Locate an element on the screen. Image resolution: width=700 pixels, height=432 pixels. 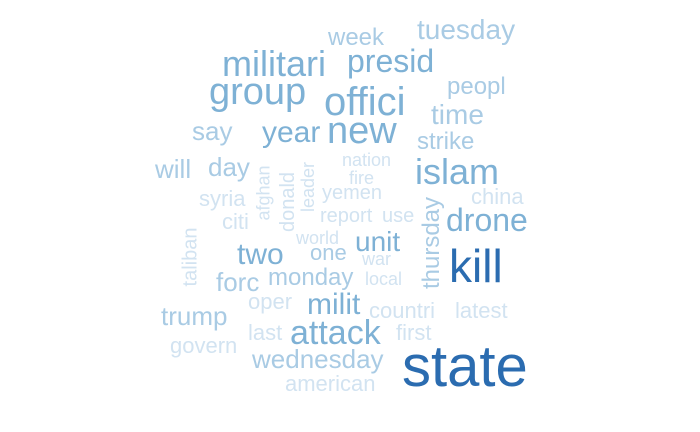
word-say: say is located at coordinates (212, 131).